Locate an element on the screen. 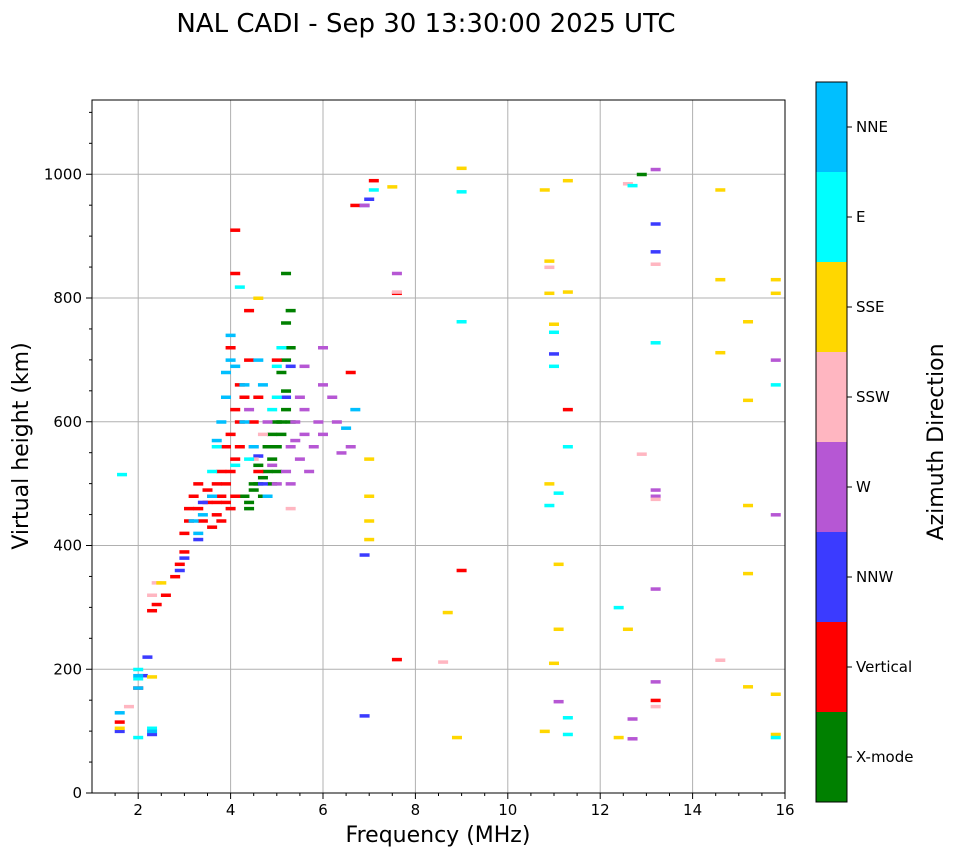  colorbar-label: X-mode is located at coordinates (884, 757).